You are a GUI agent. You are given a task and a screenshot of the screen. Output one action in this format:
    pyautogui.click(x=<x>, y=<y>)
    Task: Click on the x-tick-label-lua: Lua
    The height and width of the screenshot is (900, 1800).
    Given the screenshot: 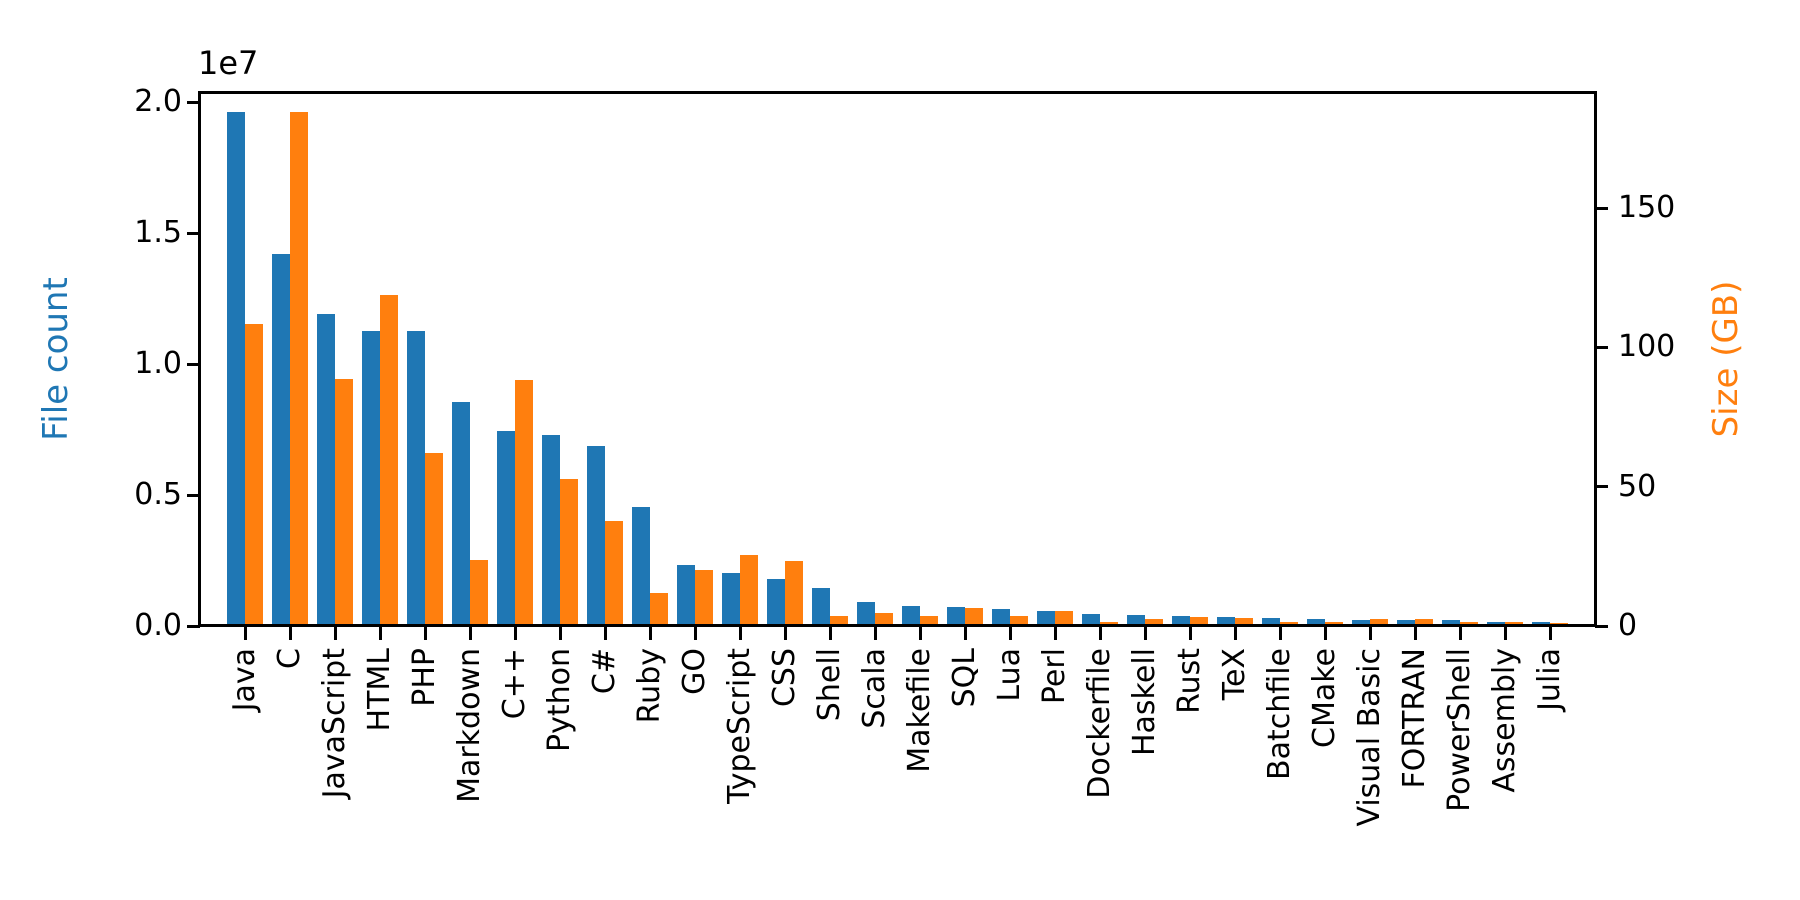 What is the action you would take?
    pyautogui.click(x=1009, y=675)
    